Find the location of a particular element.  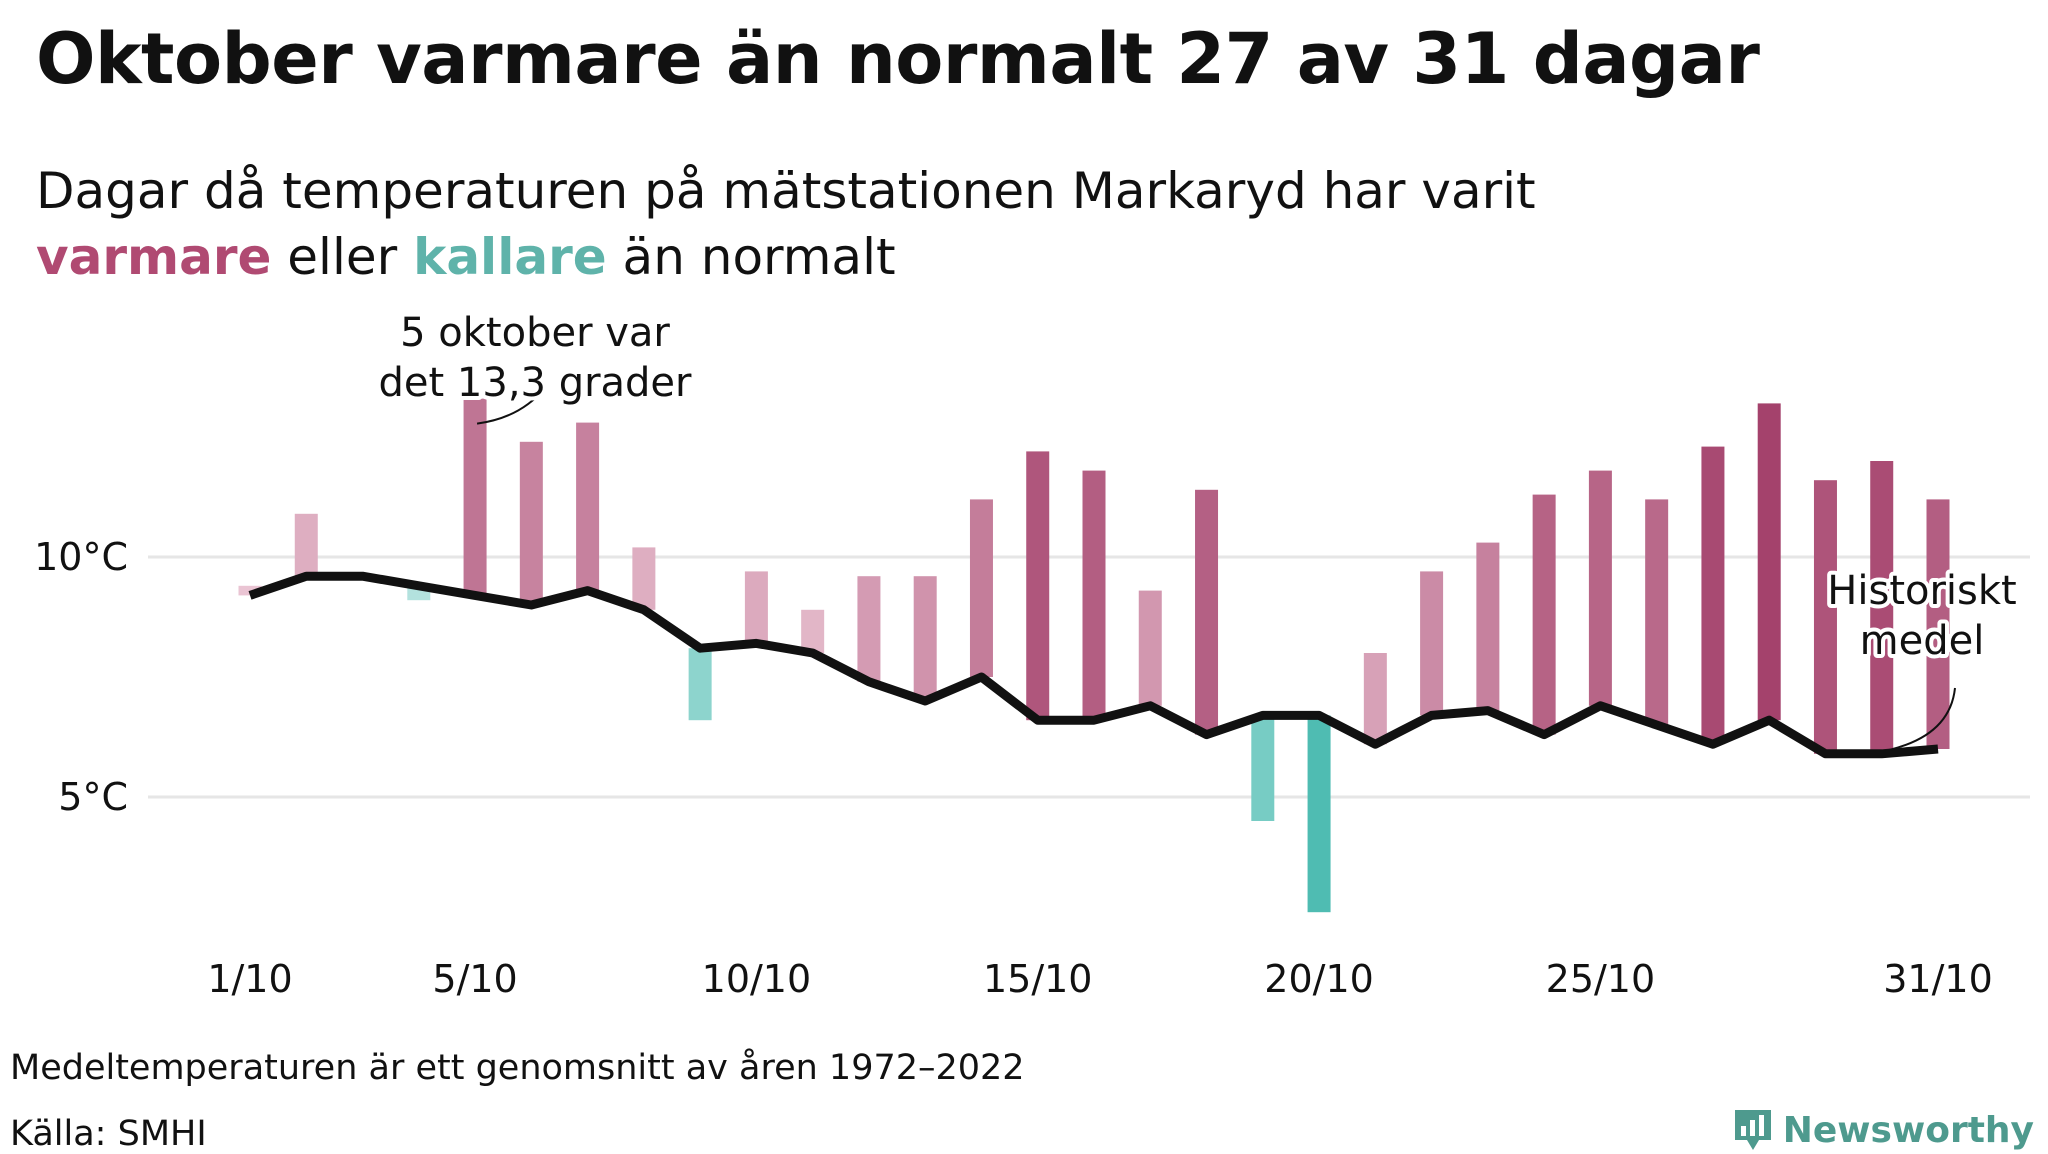

subtitle-middle: eller is located at coordinates (342, 257).